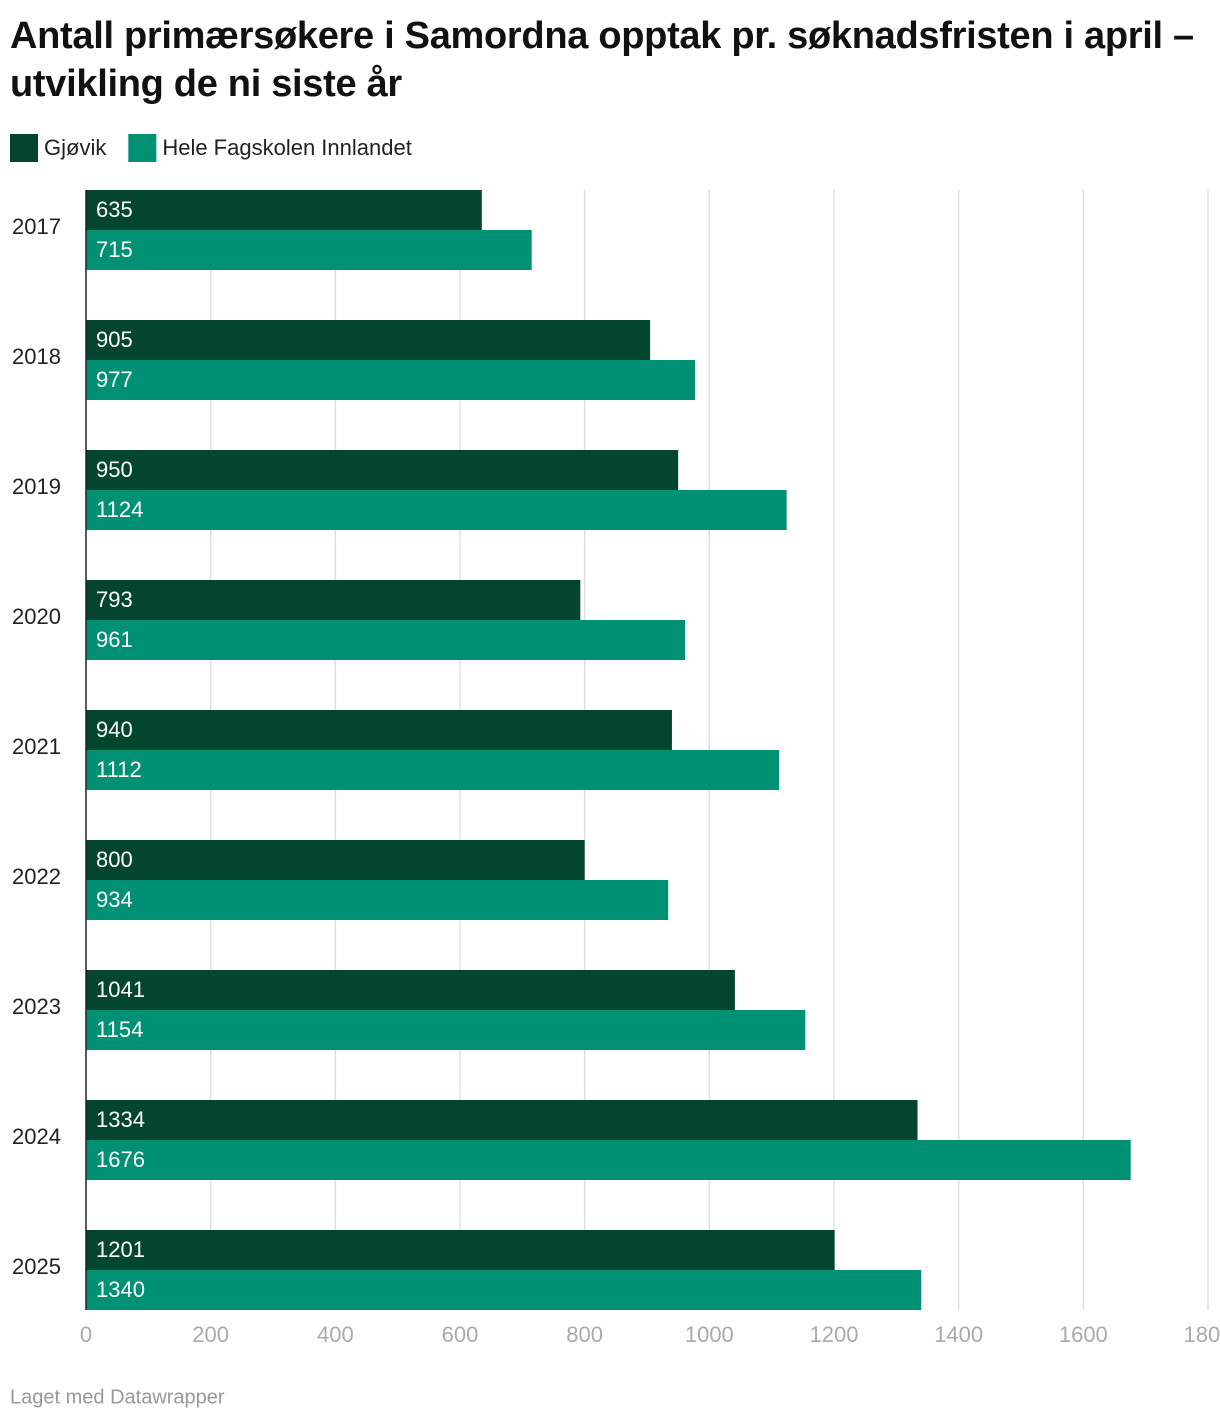 This screenshot has height=1422, width=1220. I want to click on value-label: 1112, so click(119, 769).